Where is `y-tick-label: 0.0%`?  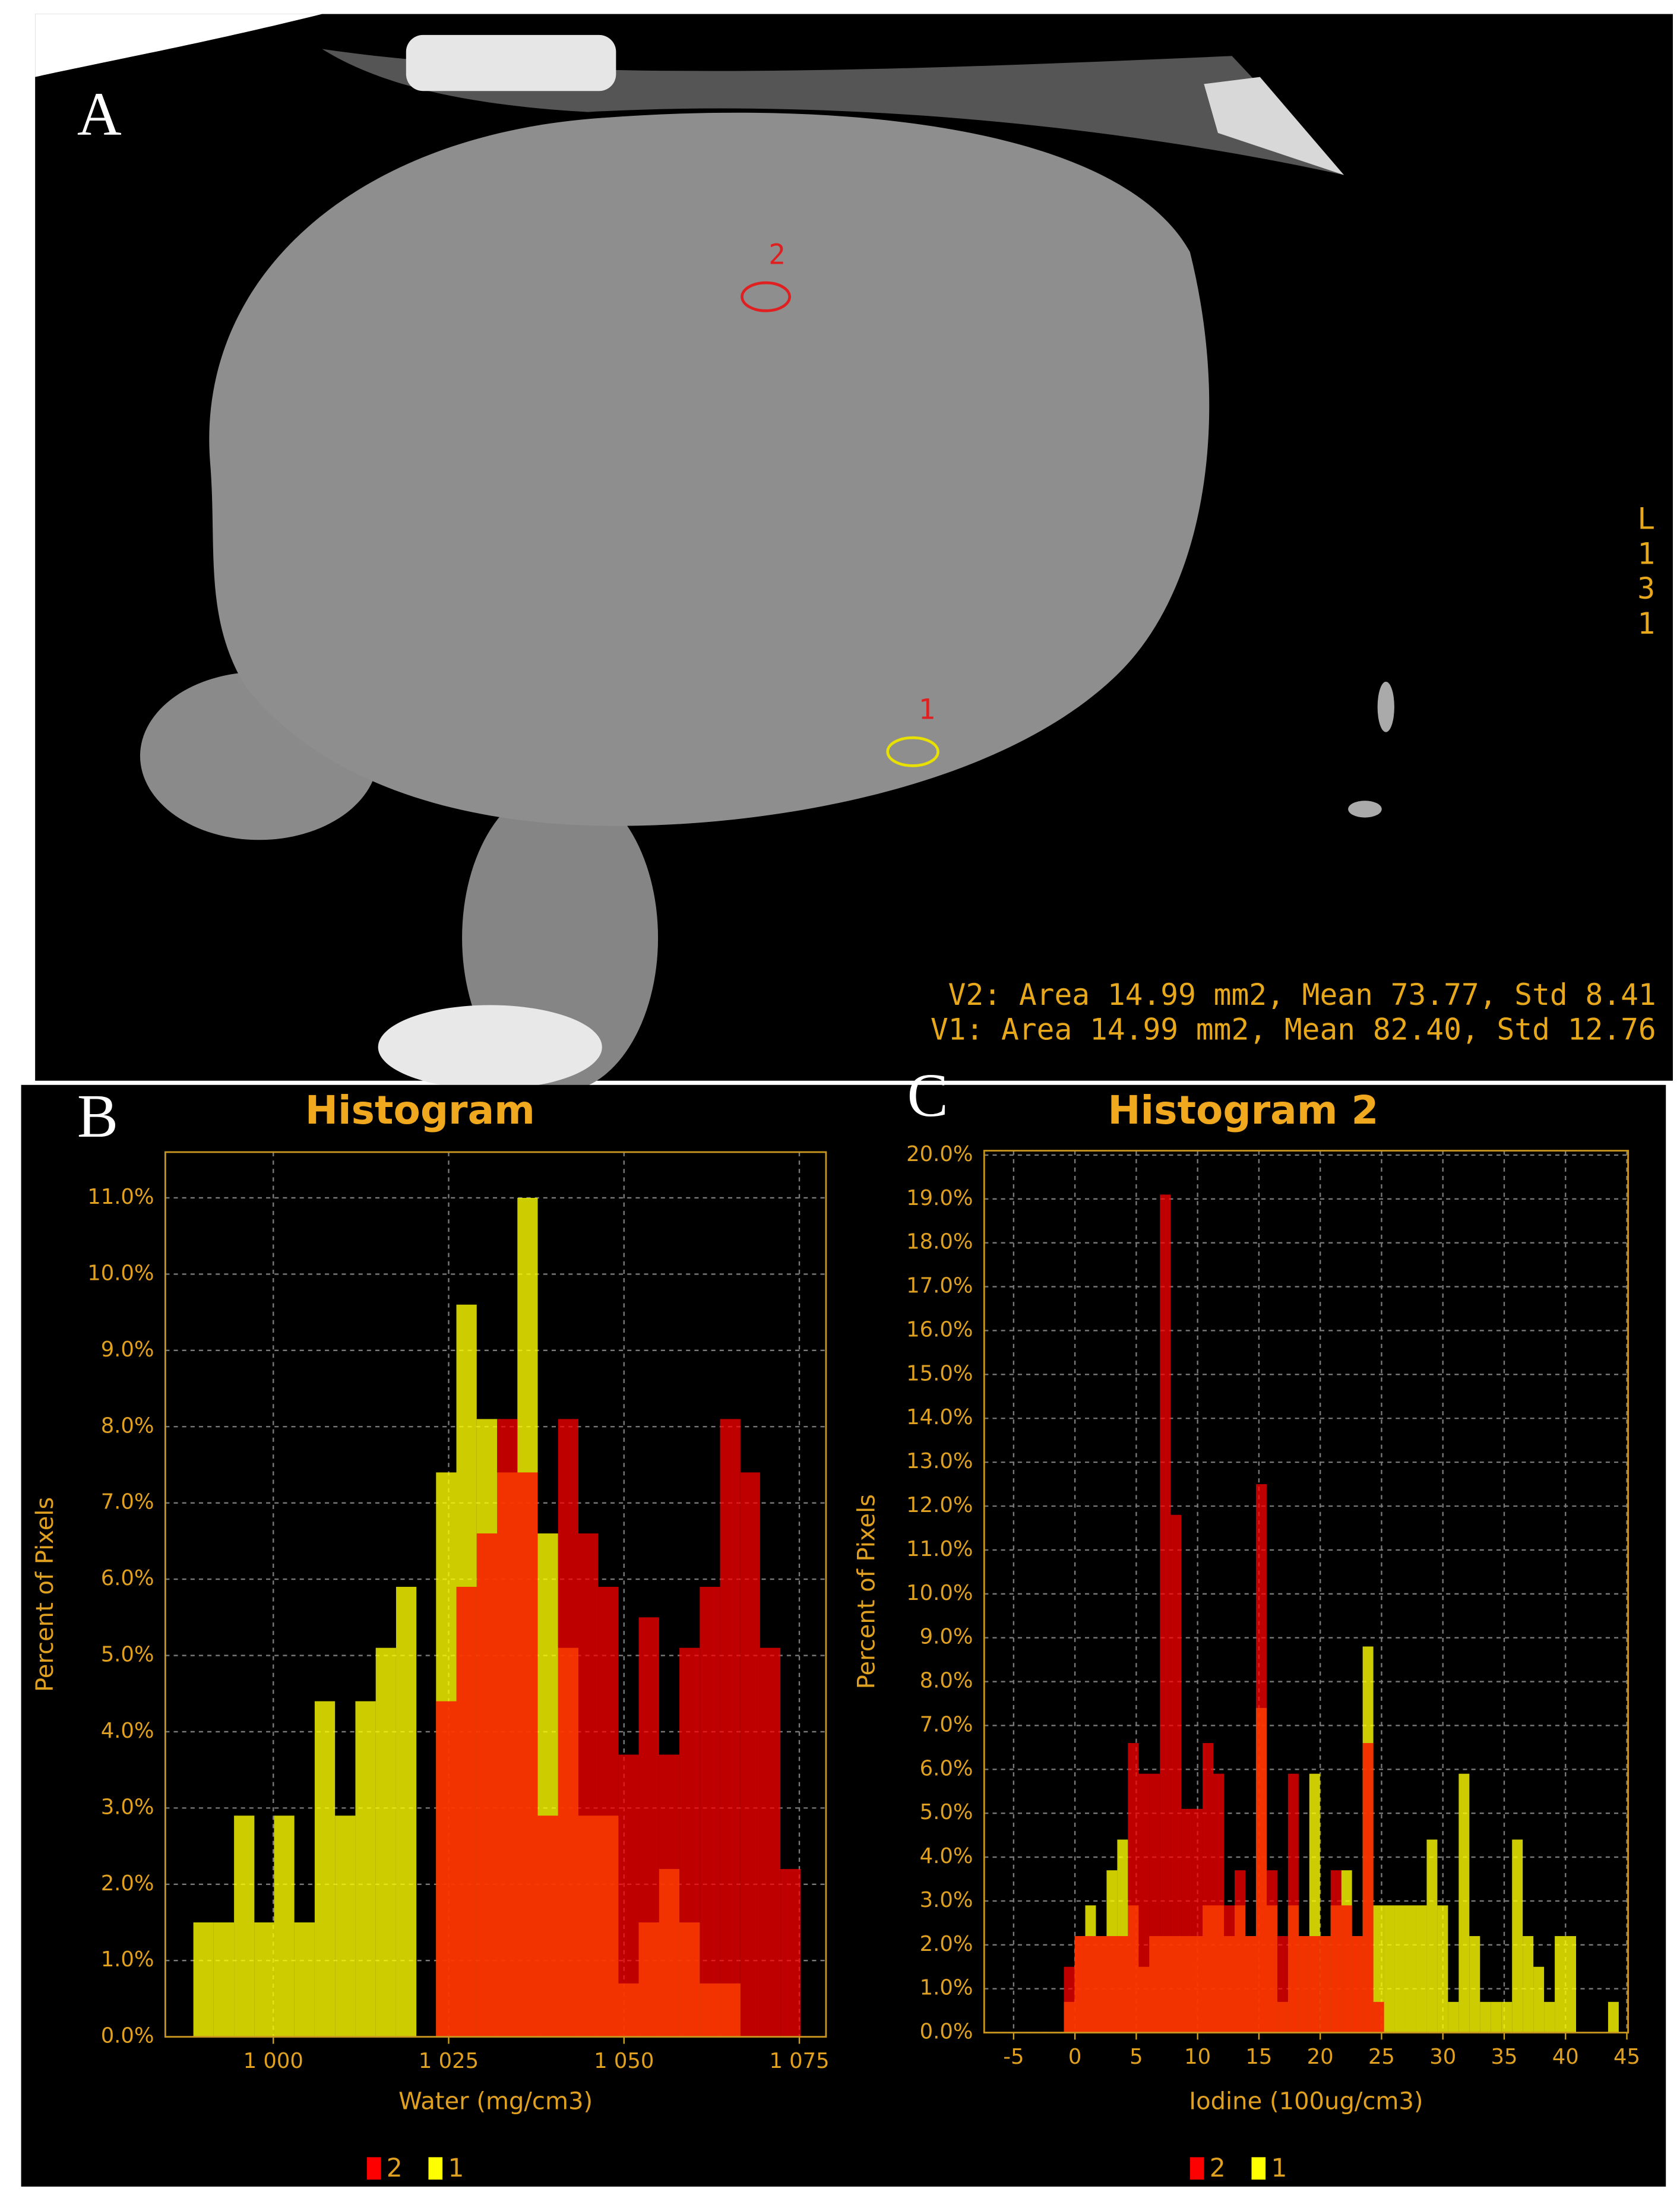 y-tick-label: 0.0% is located at coordinates (946, 2032).